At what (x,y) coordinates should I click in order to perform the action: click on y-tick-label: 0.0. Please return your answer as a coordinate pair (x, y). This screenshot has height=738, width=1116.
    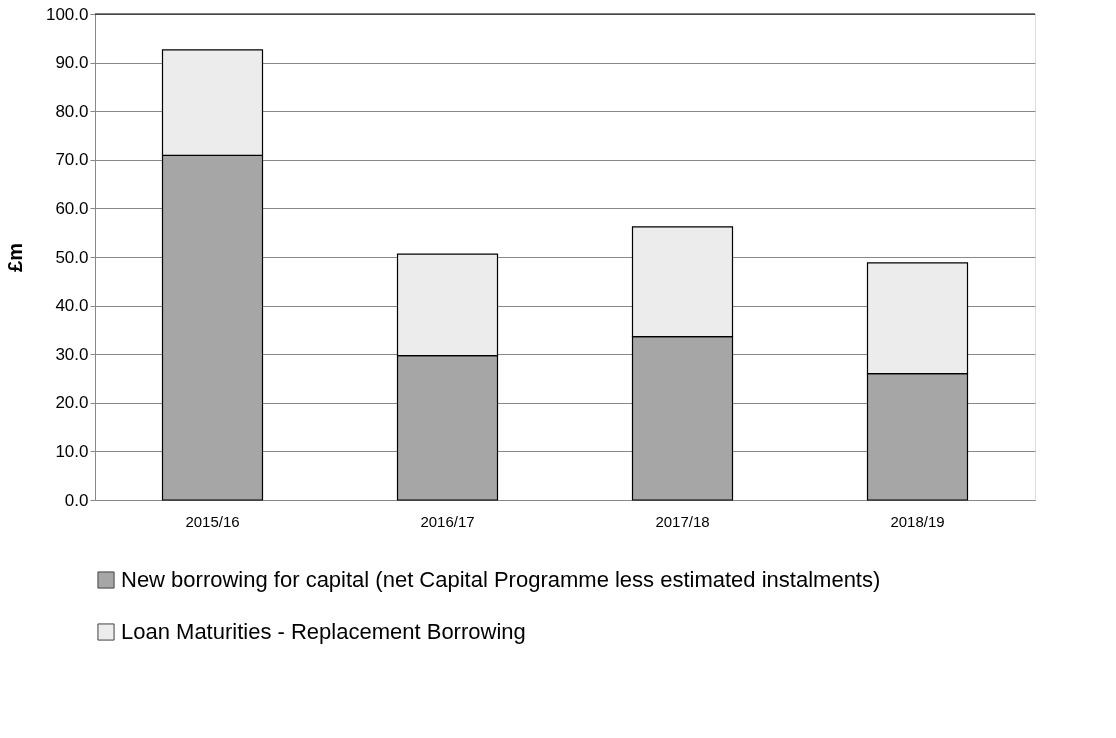
    Looking at the image, I should click on (76, 500).